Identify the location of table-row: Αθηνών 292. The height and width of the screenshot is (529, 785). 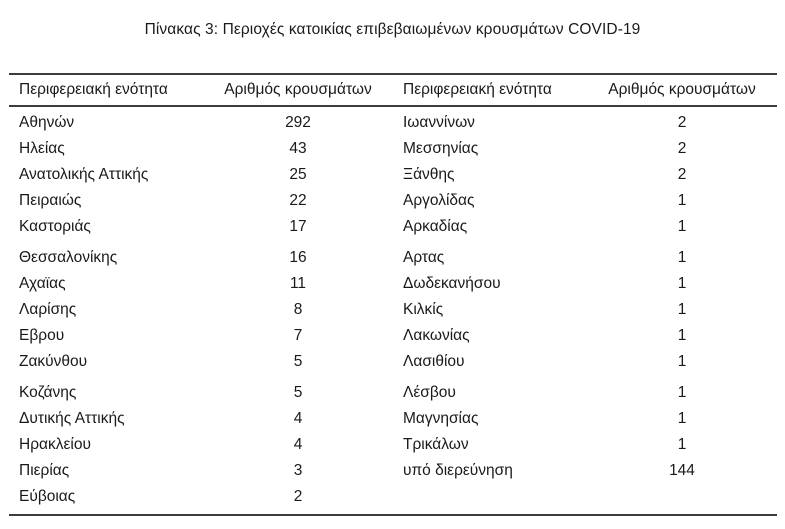
(201, 123).